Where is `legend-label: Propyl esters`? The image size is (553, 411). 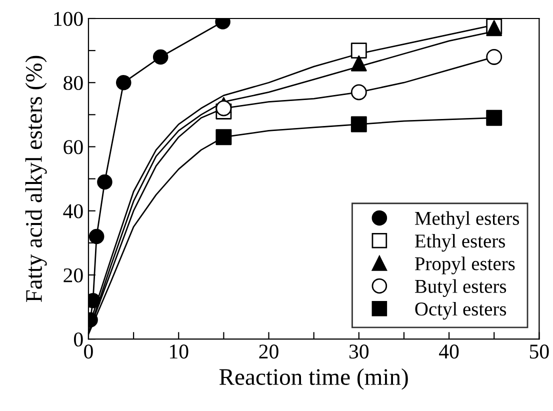 legend-label: Propyl esters is located at coordinates (464, 265).